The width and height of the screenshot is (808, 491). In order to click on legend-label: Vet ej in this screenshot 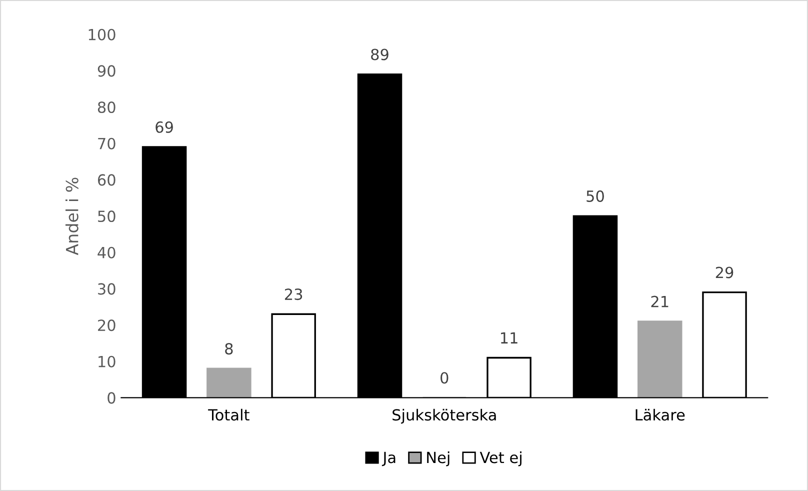, I will do `click(501, 458)`.